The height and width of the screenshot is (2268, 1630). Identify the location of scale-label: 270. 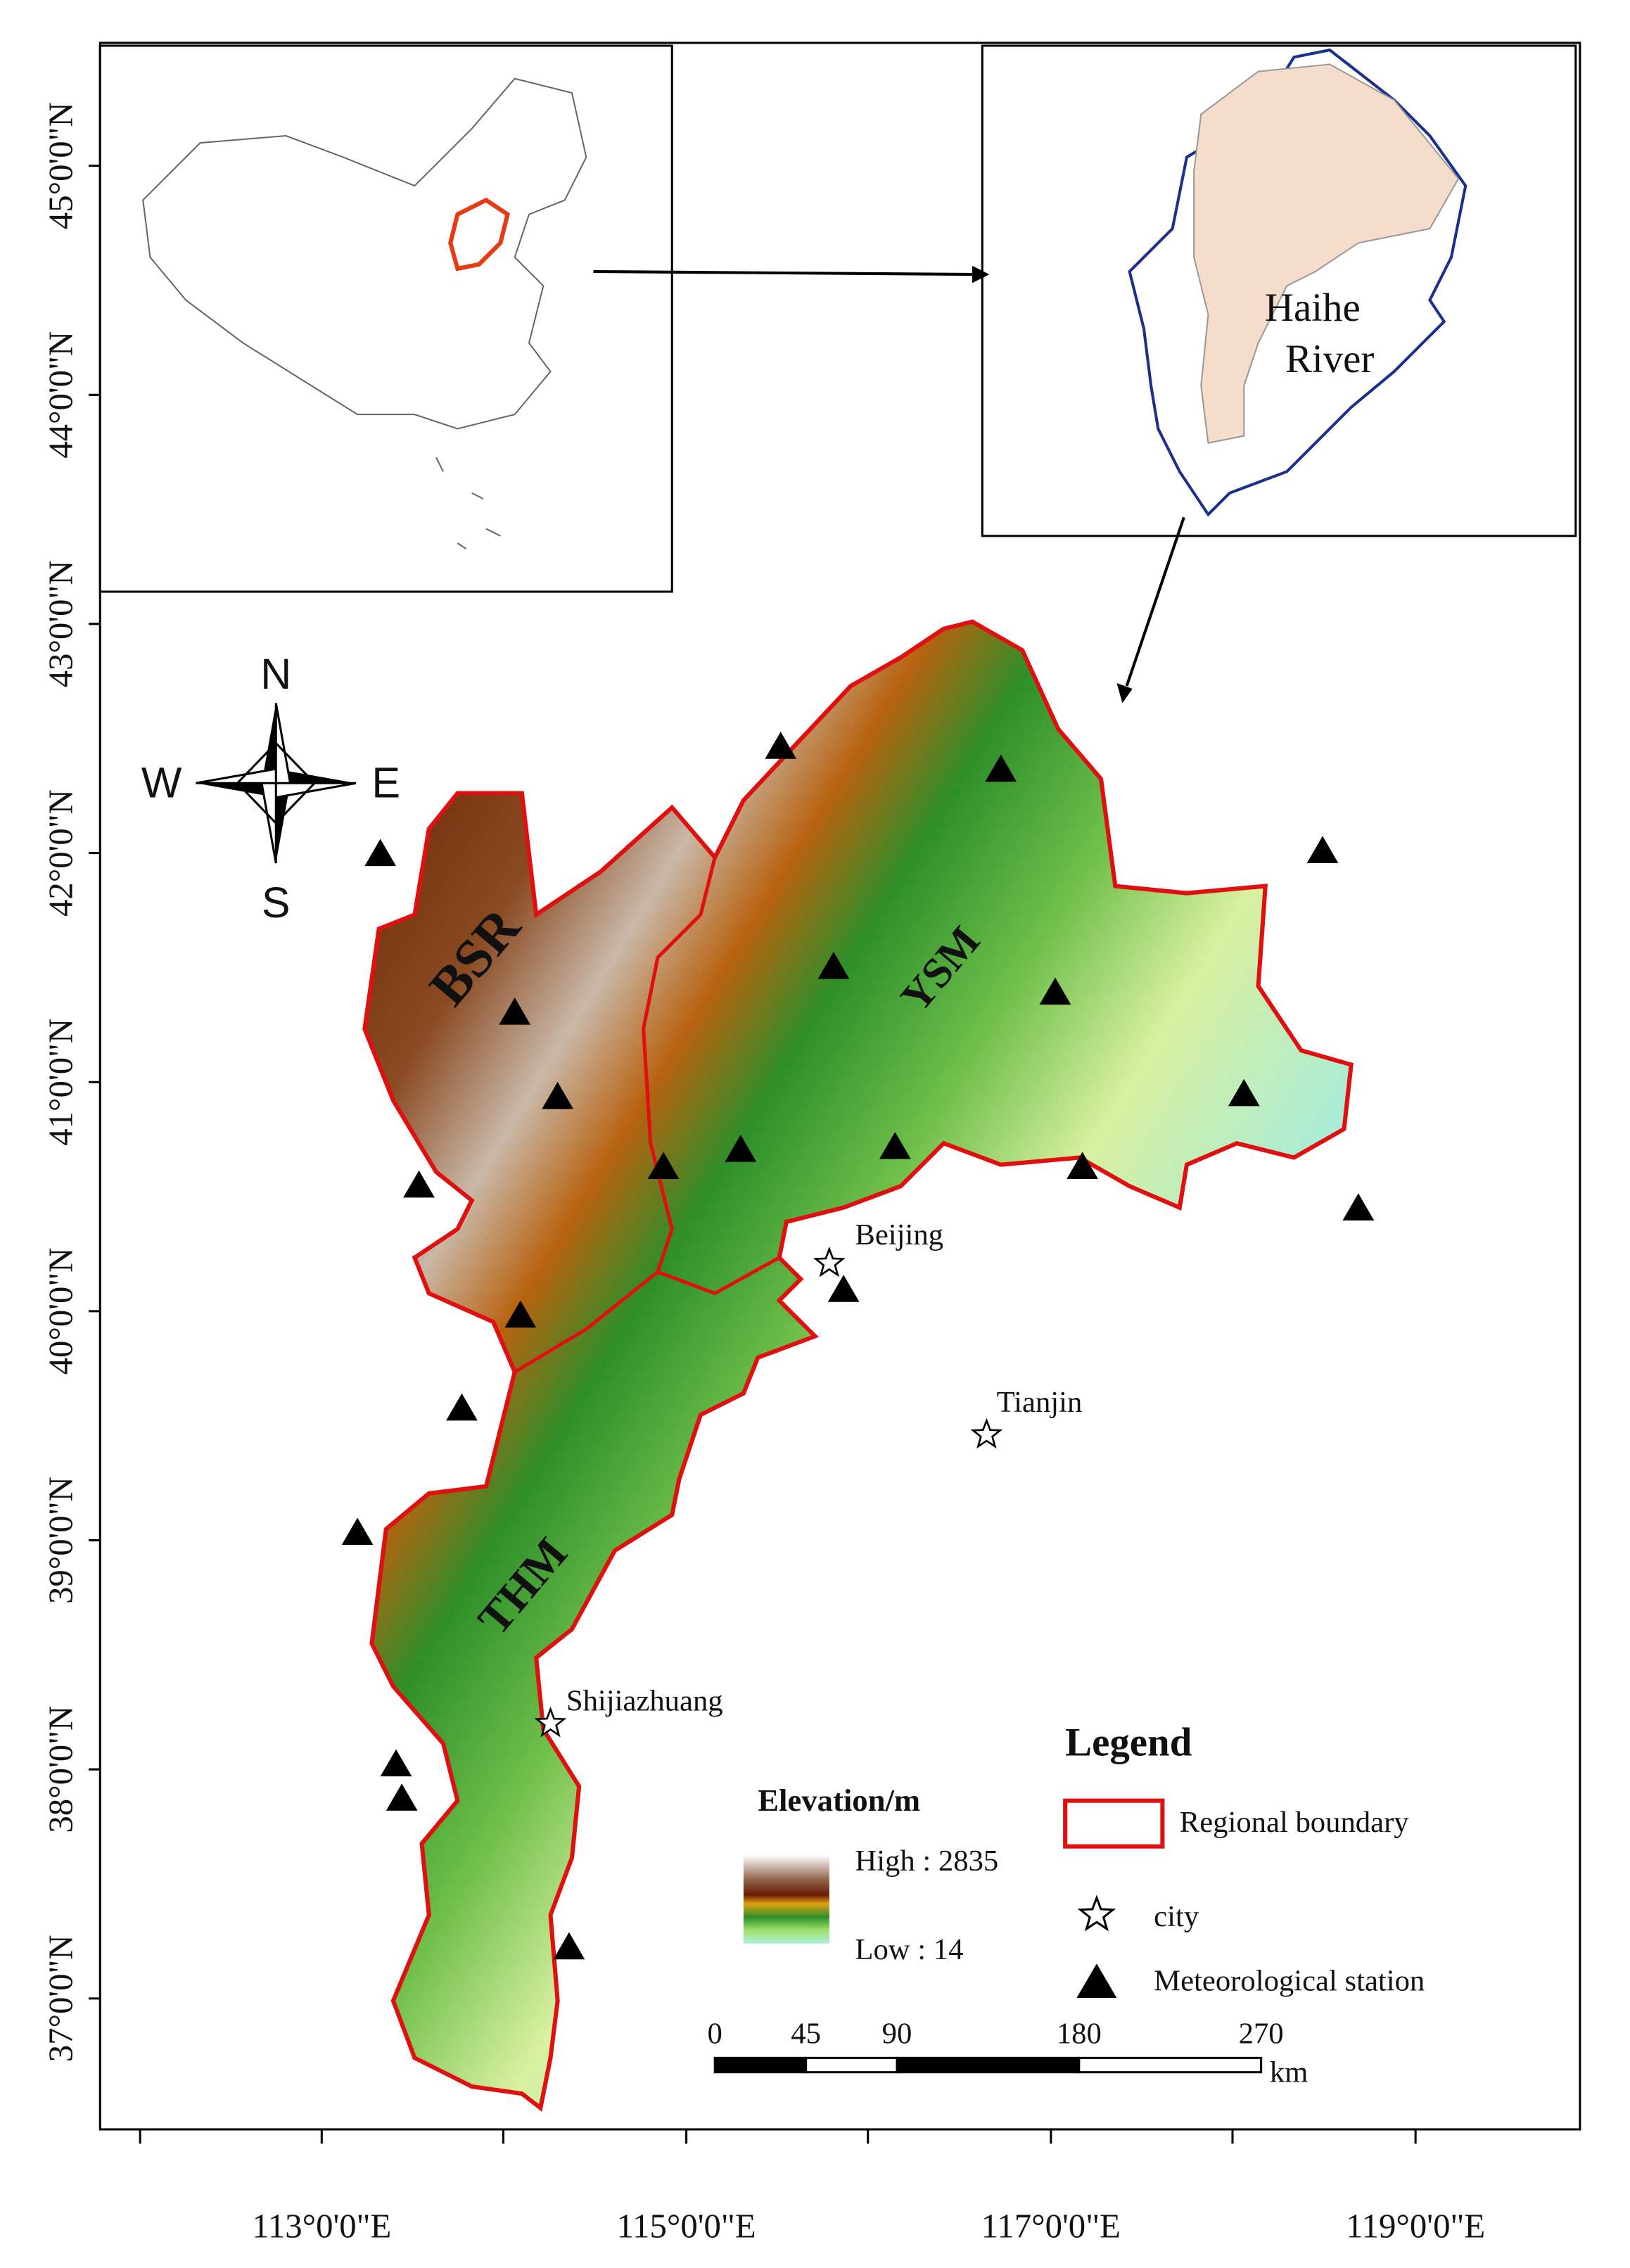
(1261, 2035).